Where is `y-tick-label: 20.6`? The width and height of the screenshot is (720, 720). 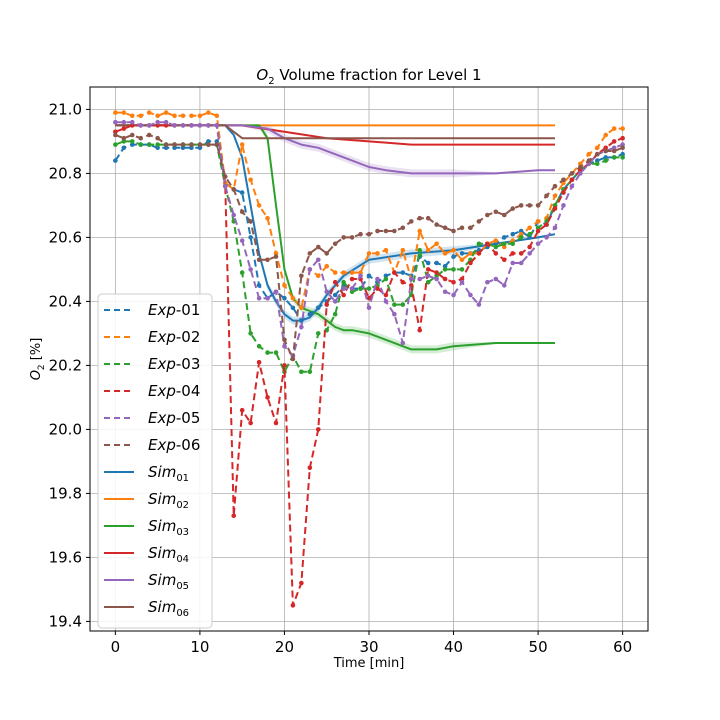 y-tick-label: 20.6 is located at coordinates (65, 237).